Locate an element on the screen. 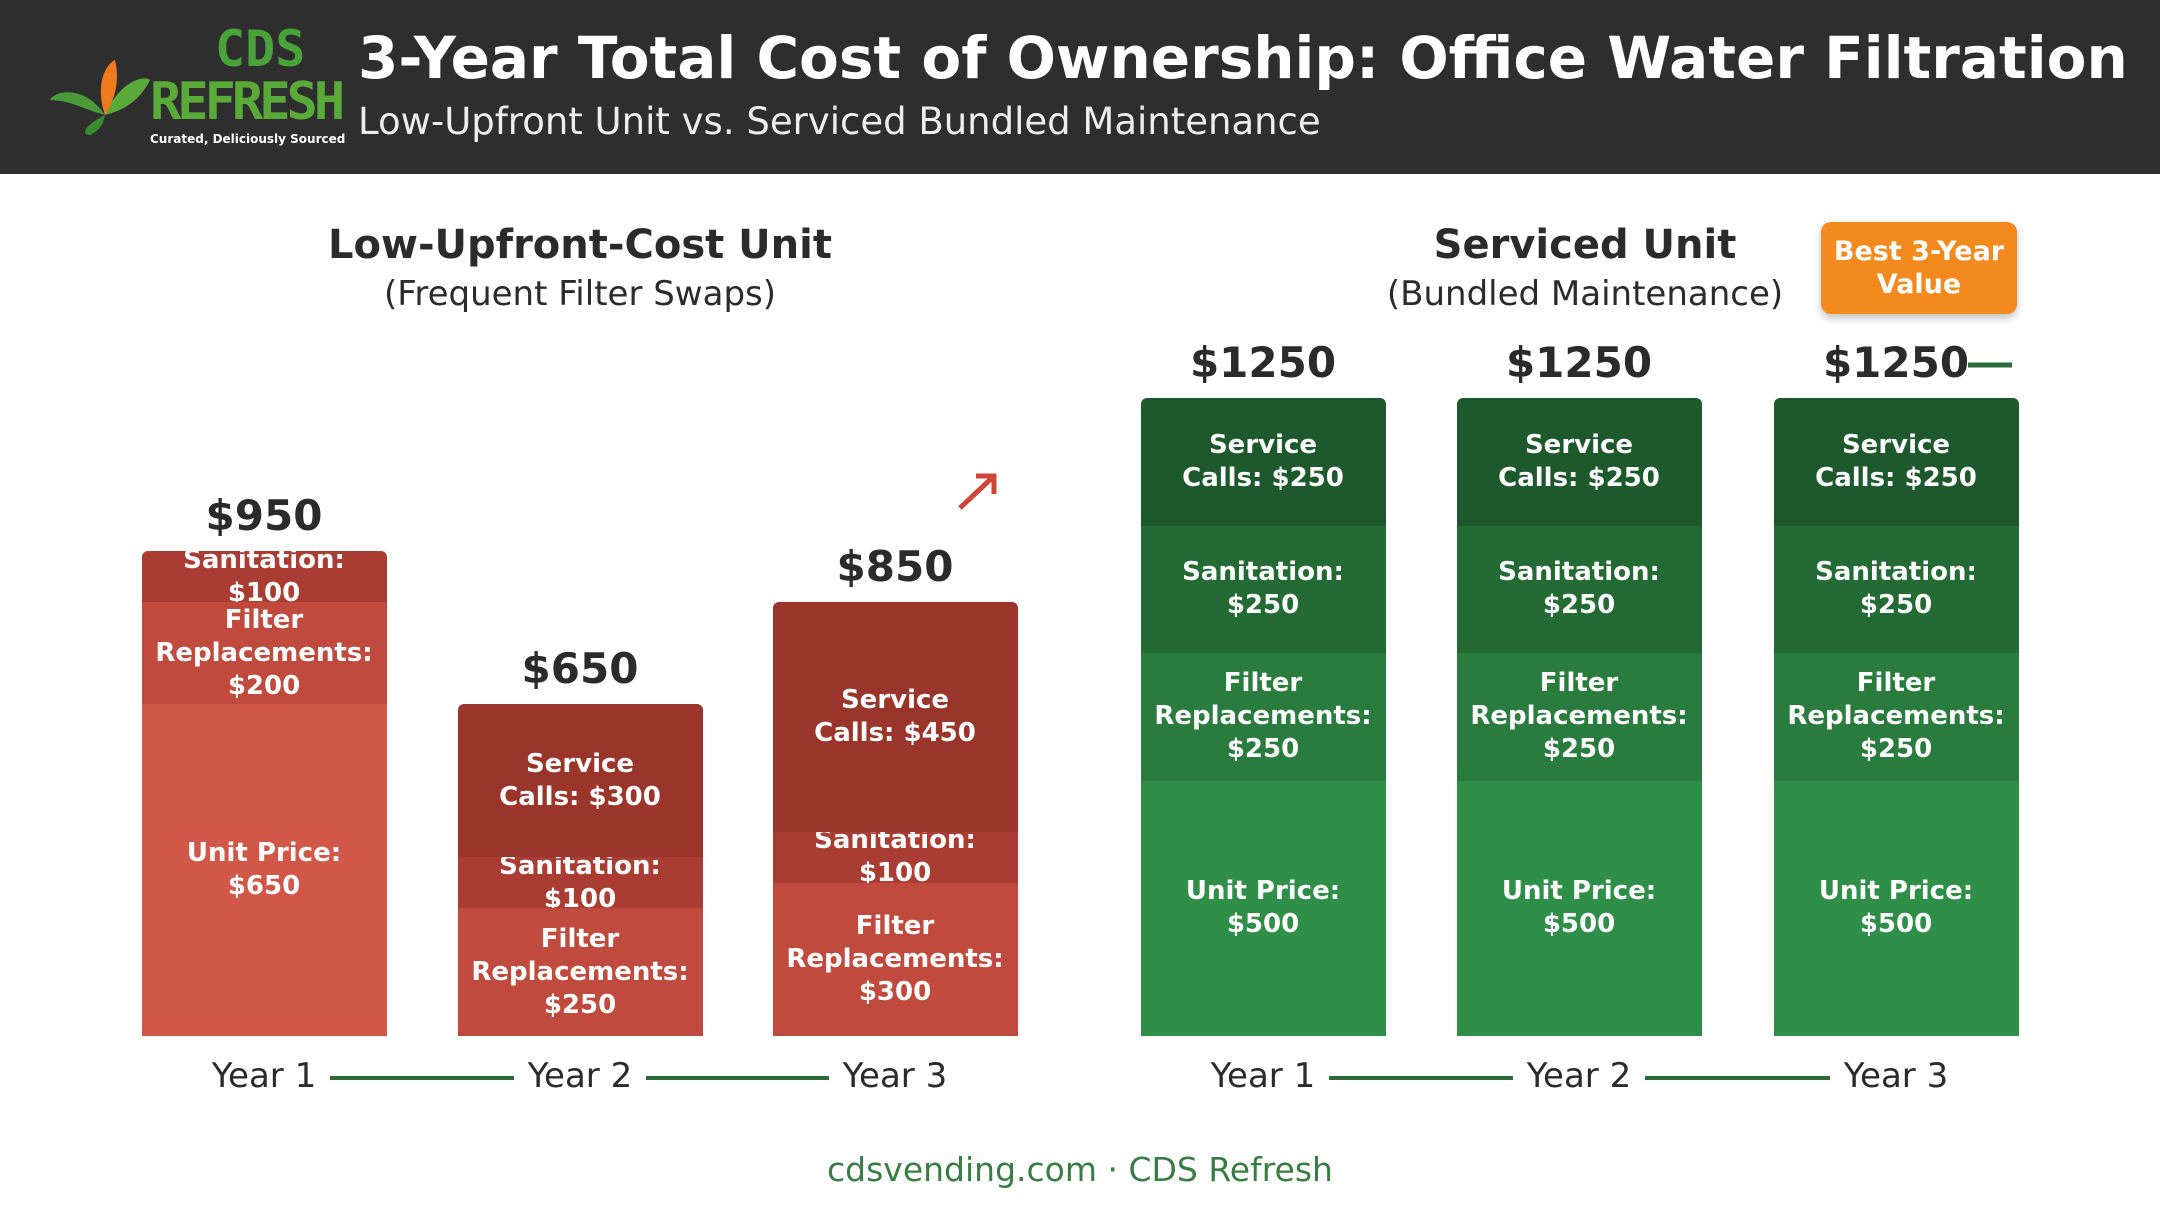 This screenshot has height=1206, width=2160. total-label: $850 is located at coordinates (895, 567).